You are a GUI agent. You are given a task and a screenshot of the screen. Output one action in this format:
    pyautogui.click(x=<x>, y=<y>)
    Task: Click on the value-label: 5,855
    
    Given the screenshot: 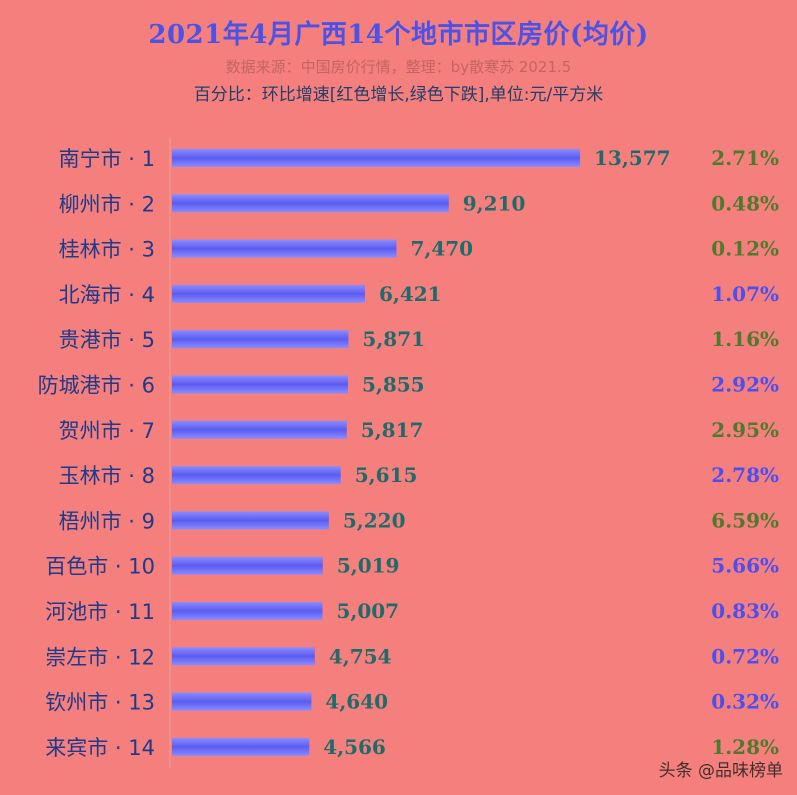 What is the action you would take?
    pyautogui.click(x=393, y=385)
    